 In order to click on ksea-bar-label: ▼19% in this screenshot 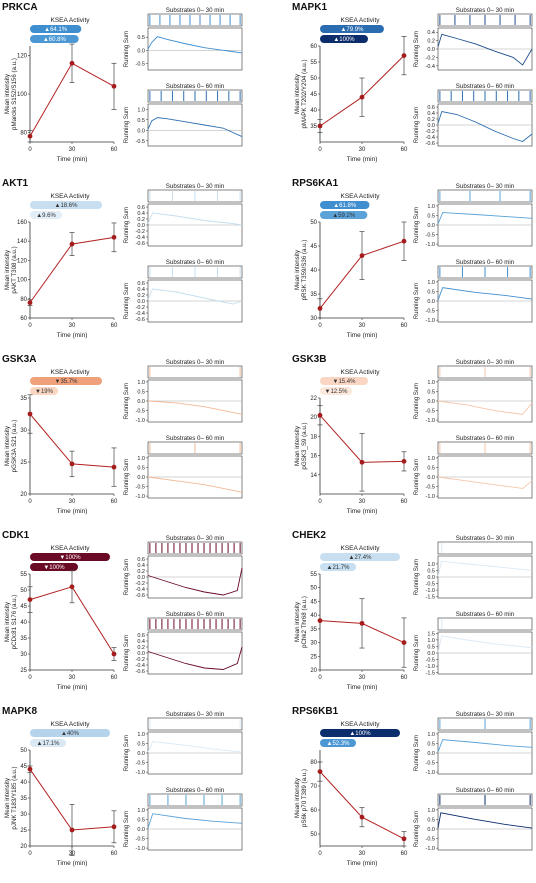, I will do `click(44, 392)`.